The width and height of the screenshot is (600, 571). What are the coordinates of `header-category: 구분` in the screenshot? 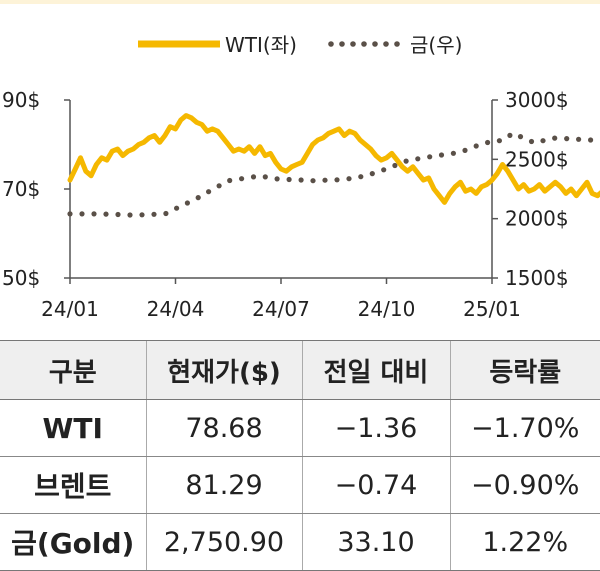 It's located at (73, 370).